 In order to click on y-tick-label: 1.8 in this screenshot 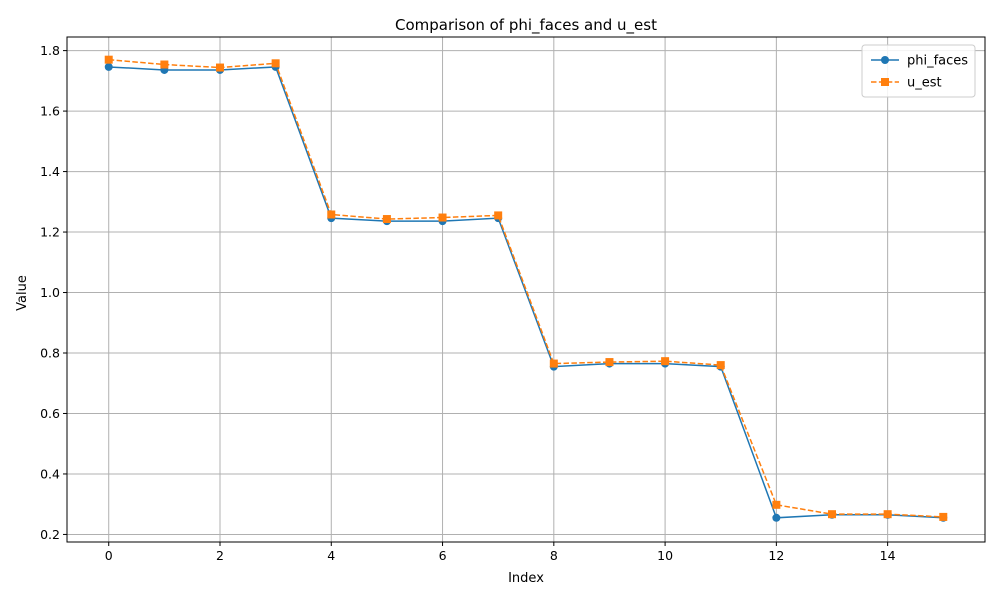, I will do `click(50, 50)`.